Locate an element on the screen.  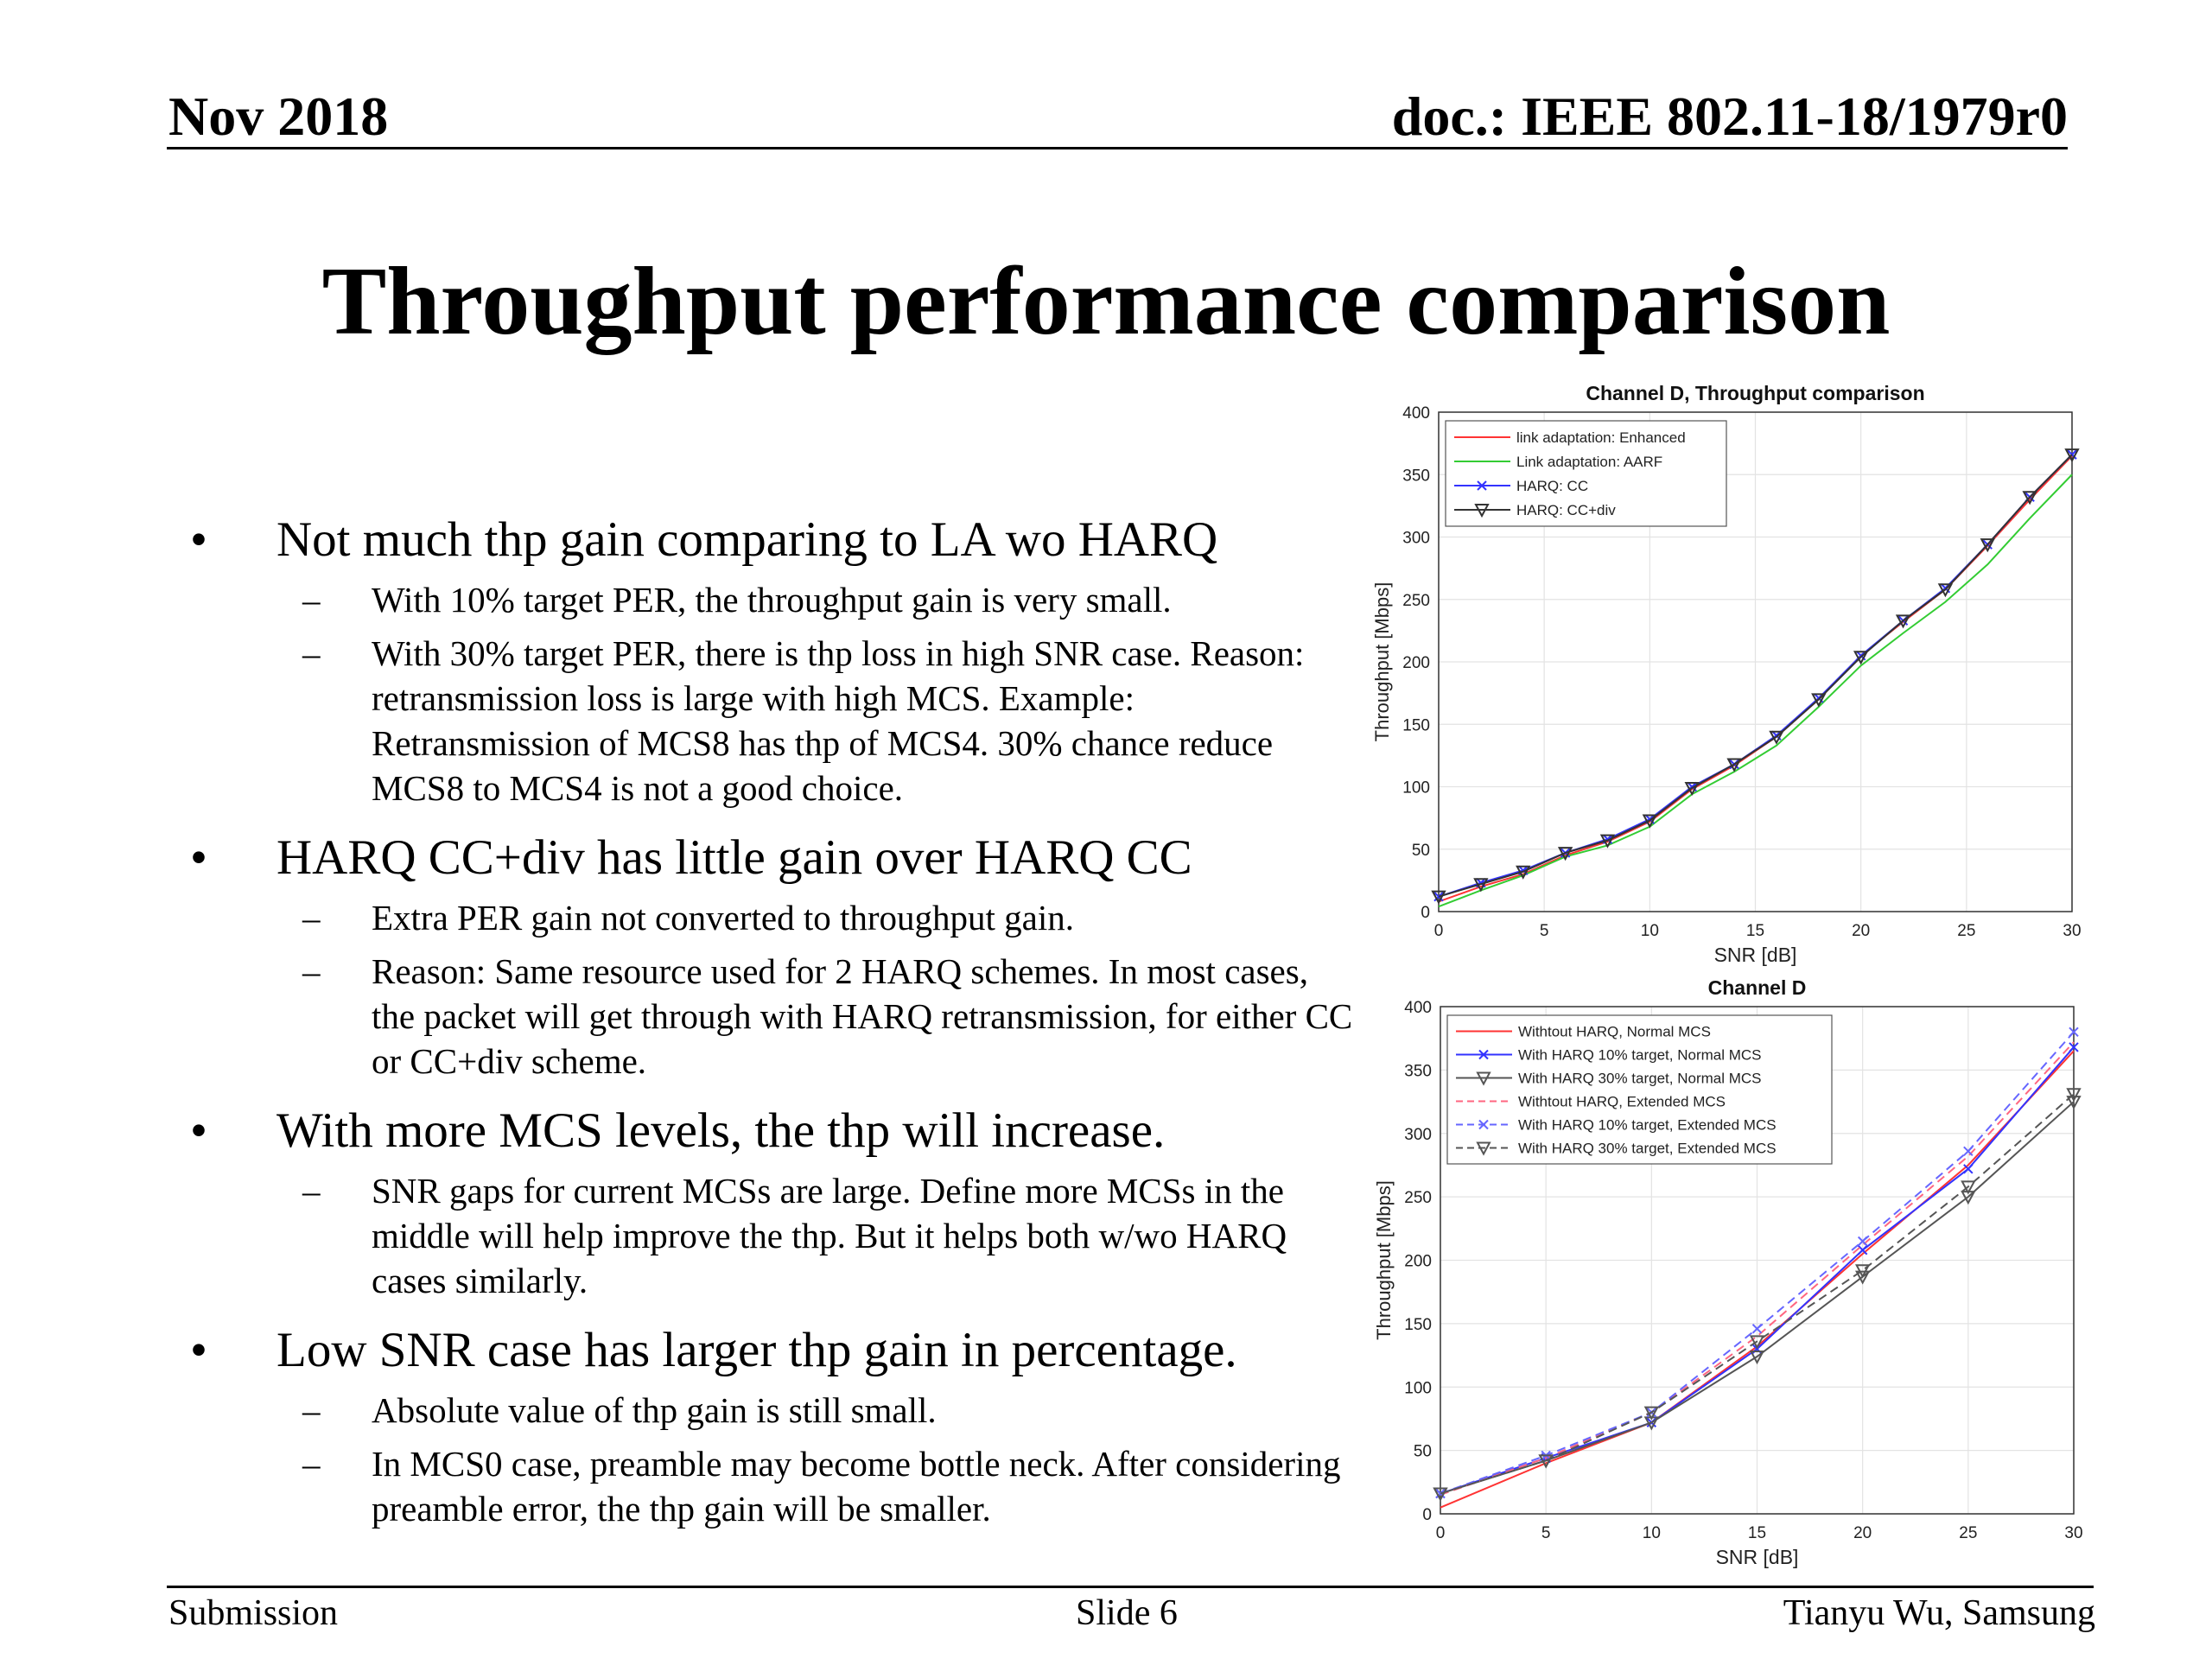
y-tick-label: 100 is located at coordinates (1416, 788).